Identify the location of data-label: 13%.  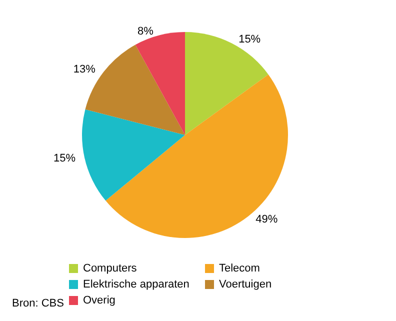
(84, 69).